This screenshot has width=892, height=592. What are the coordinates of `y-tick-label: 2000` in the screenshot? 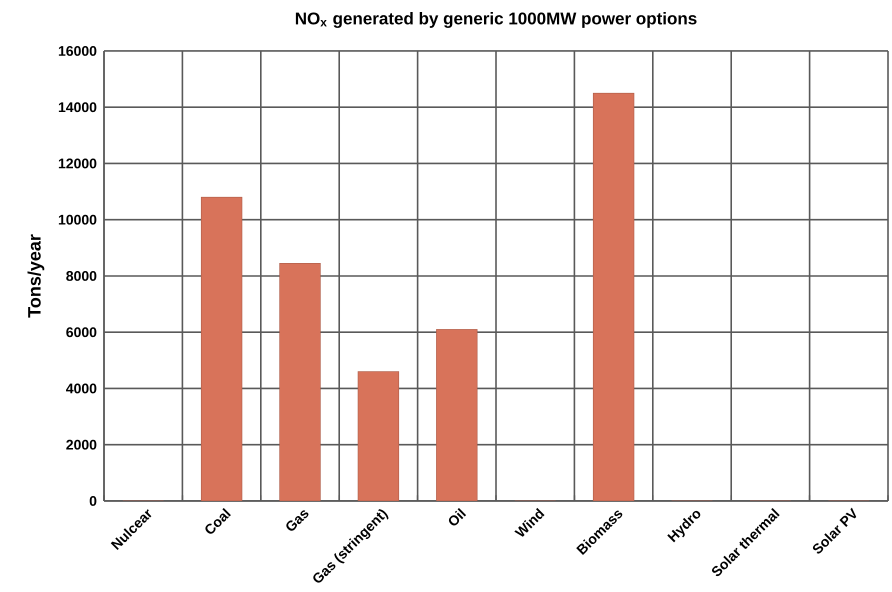 It's located at (81, 445).